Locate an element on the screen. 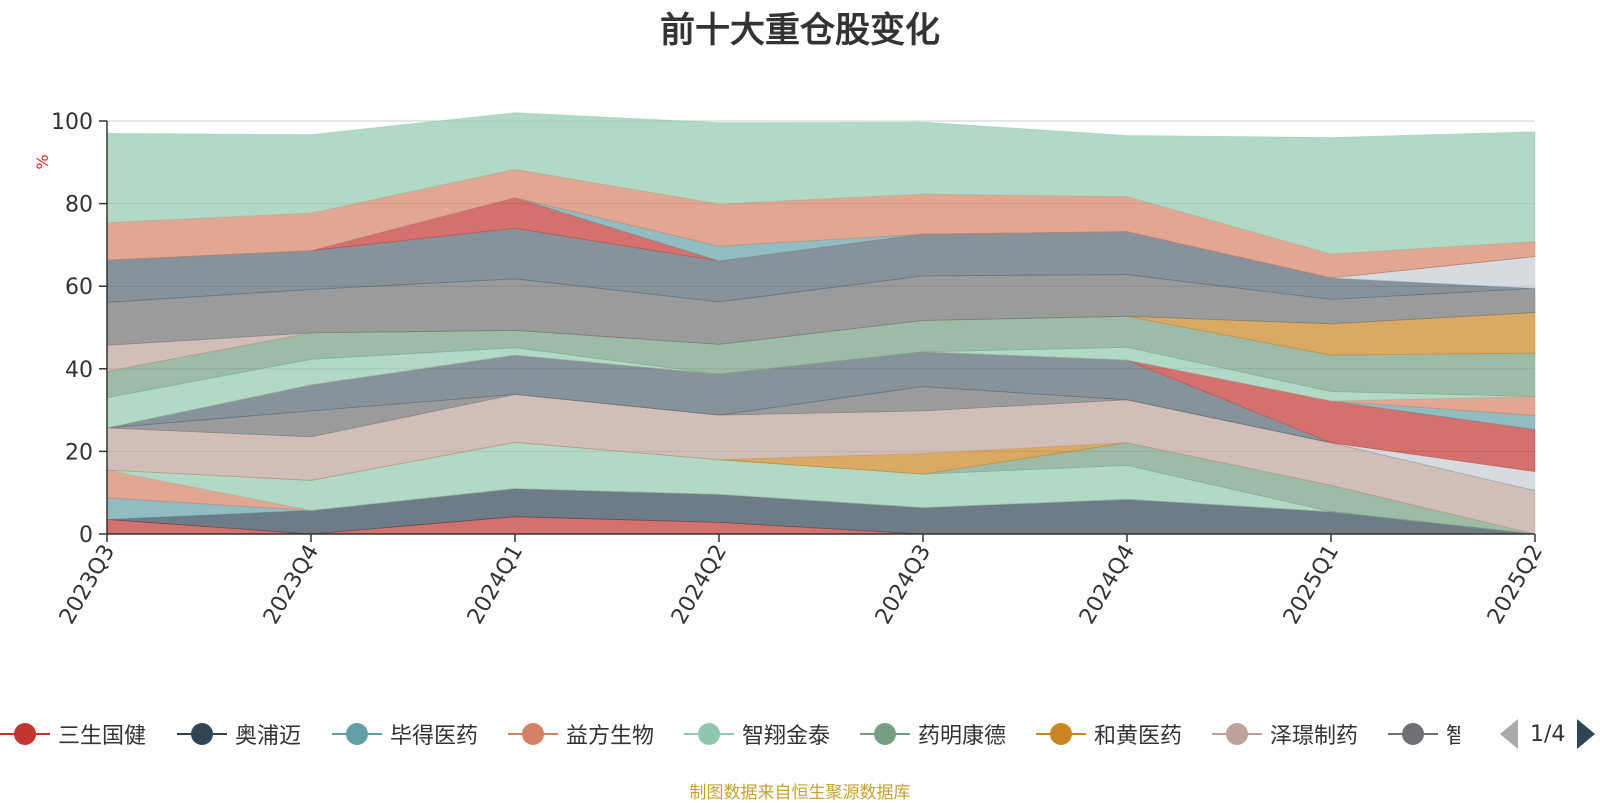 Image resolution: width=1600 pixels, height=803 pixels. y-axis-label: % is located at coordinates (42, 161).